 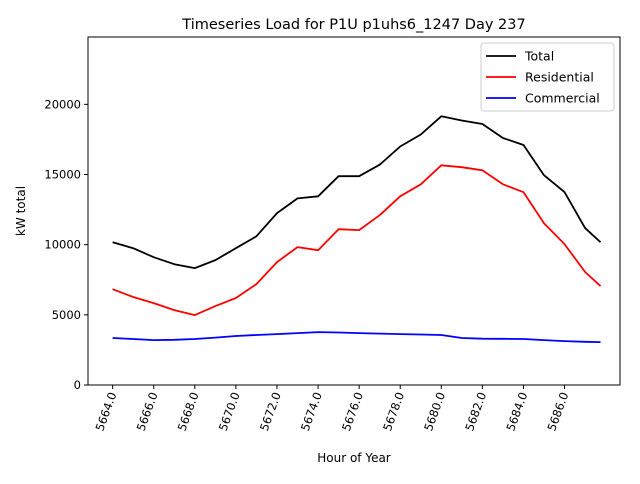 What do you see at coordinates (559, 77) in the screenshot?
I see `legend-label: Residential` at bounding box center [559, 77].